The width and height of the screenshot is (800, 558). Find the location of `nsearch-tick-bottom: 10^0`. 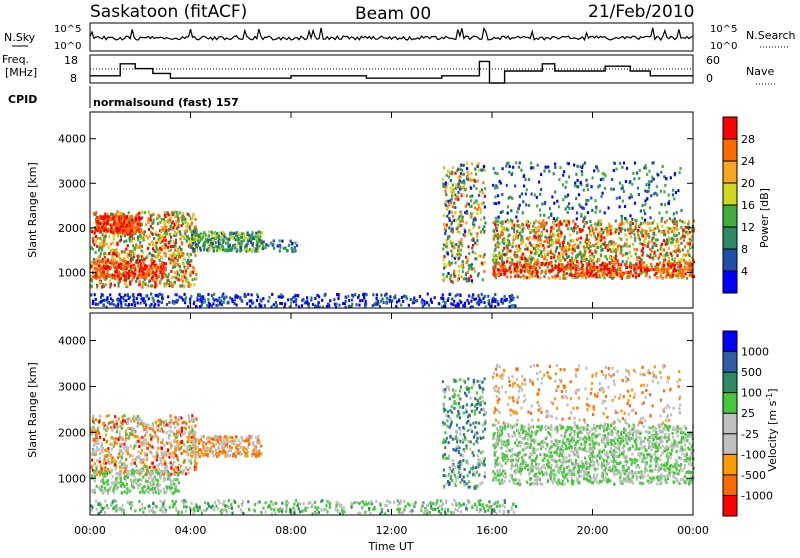

nsearch-tick-bottom: 10^0 is located at coordinates (723, 46).